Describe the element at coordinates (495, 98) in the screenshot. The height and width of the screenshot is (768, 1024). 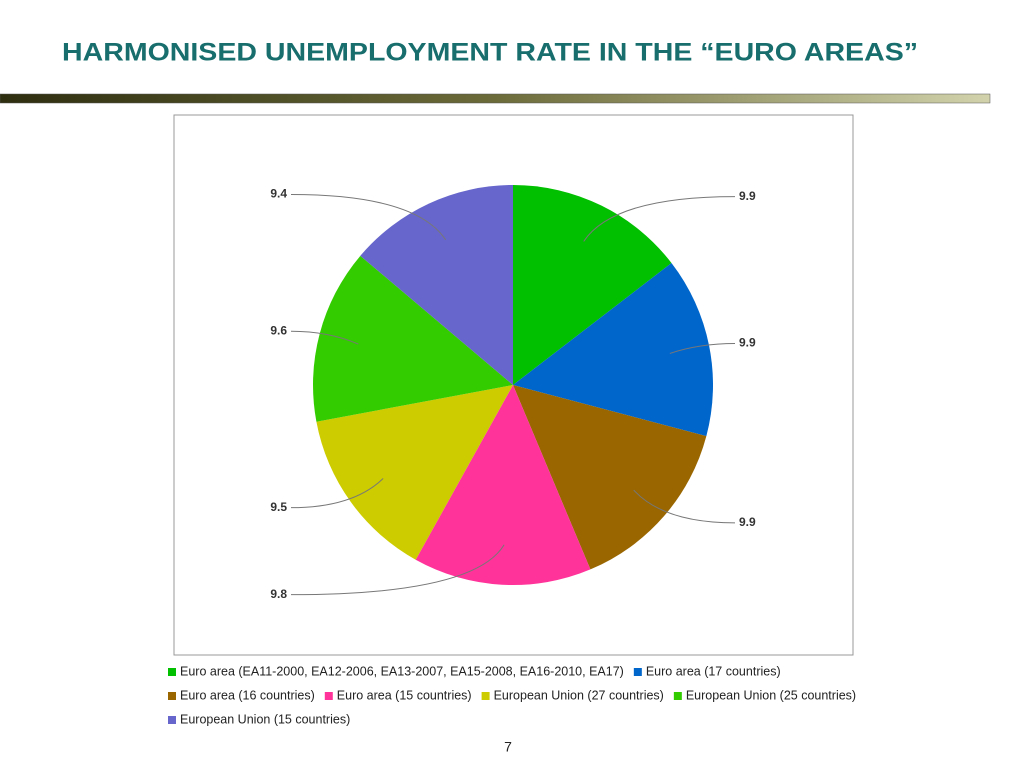
I see `title-rule` at that location.